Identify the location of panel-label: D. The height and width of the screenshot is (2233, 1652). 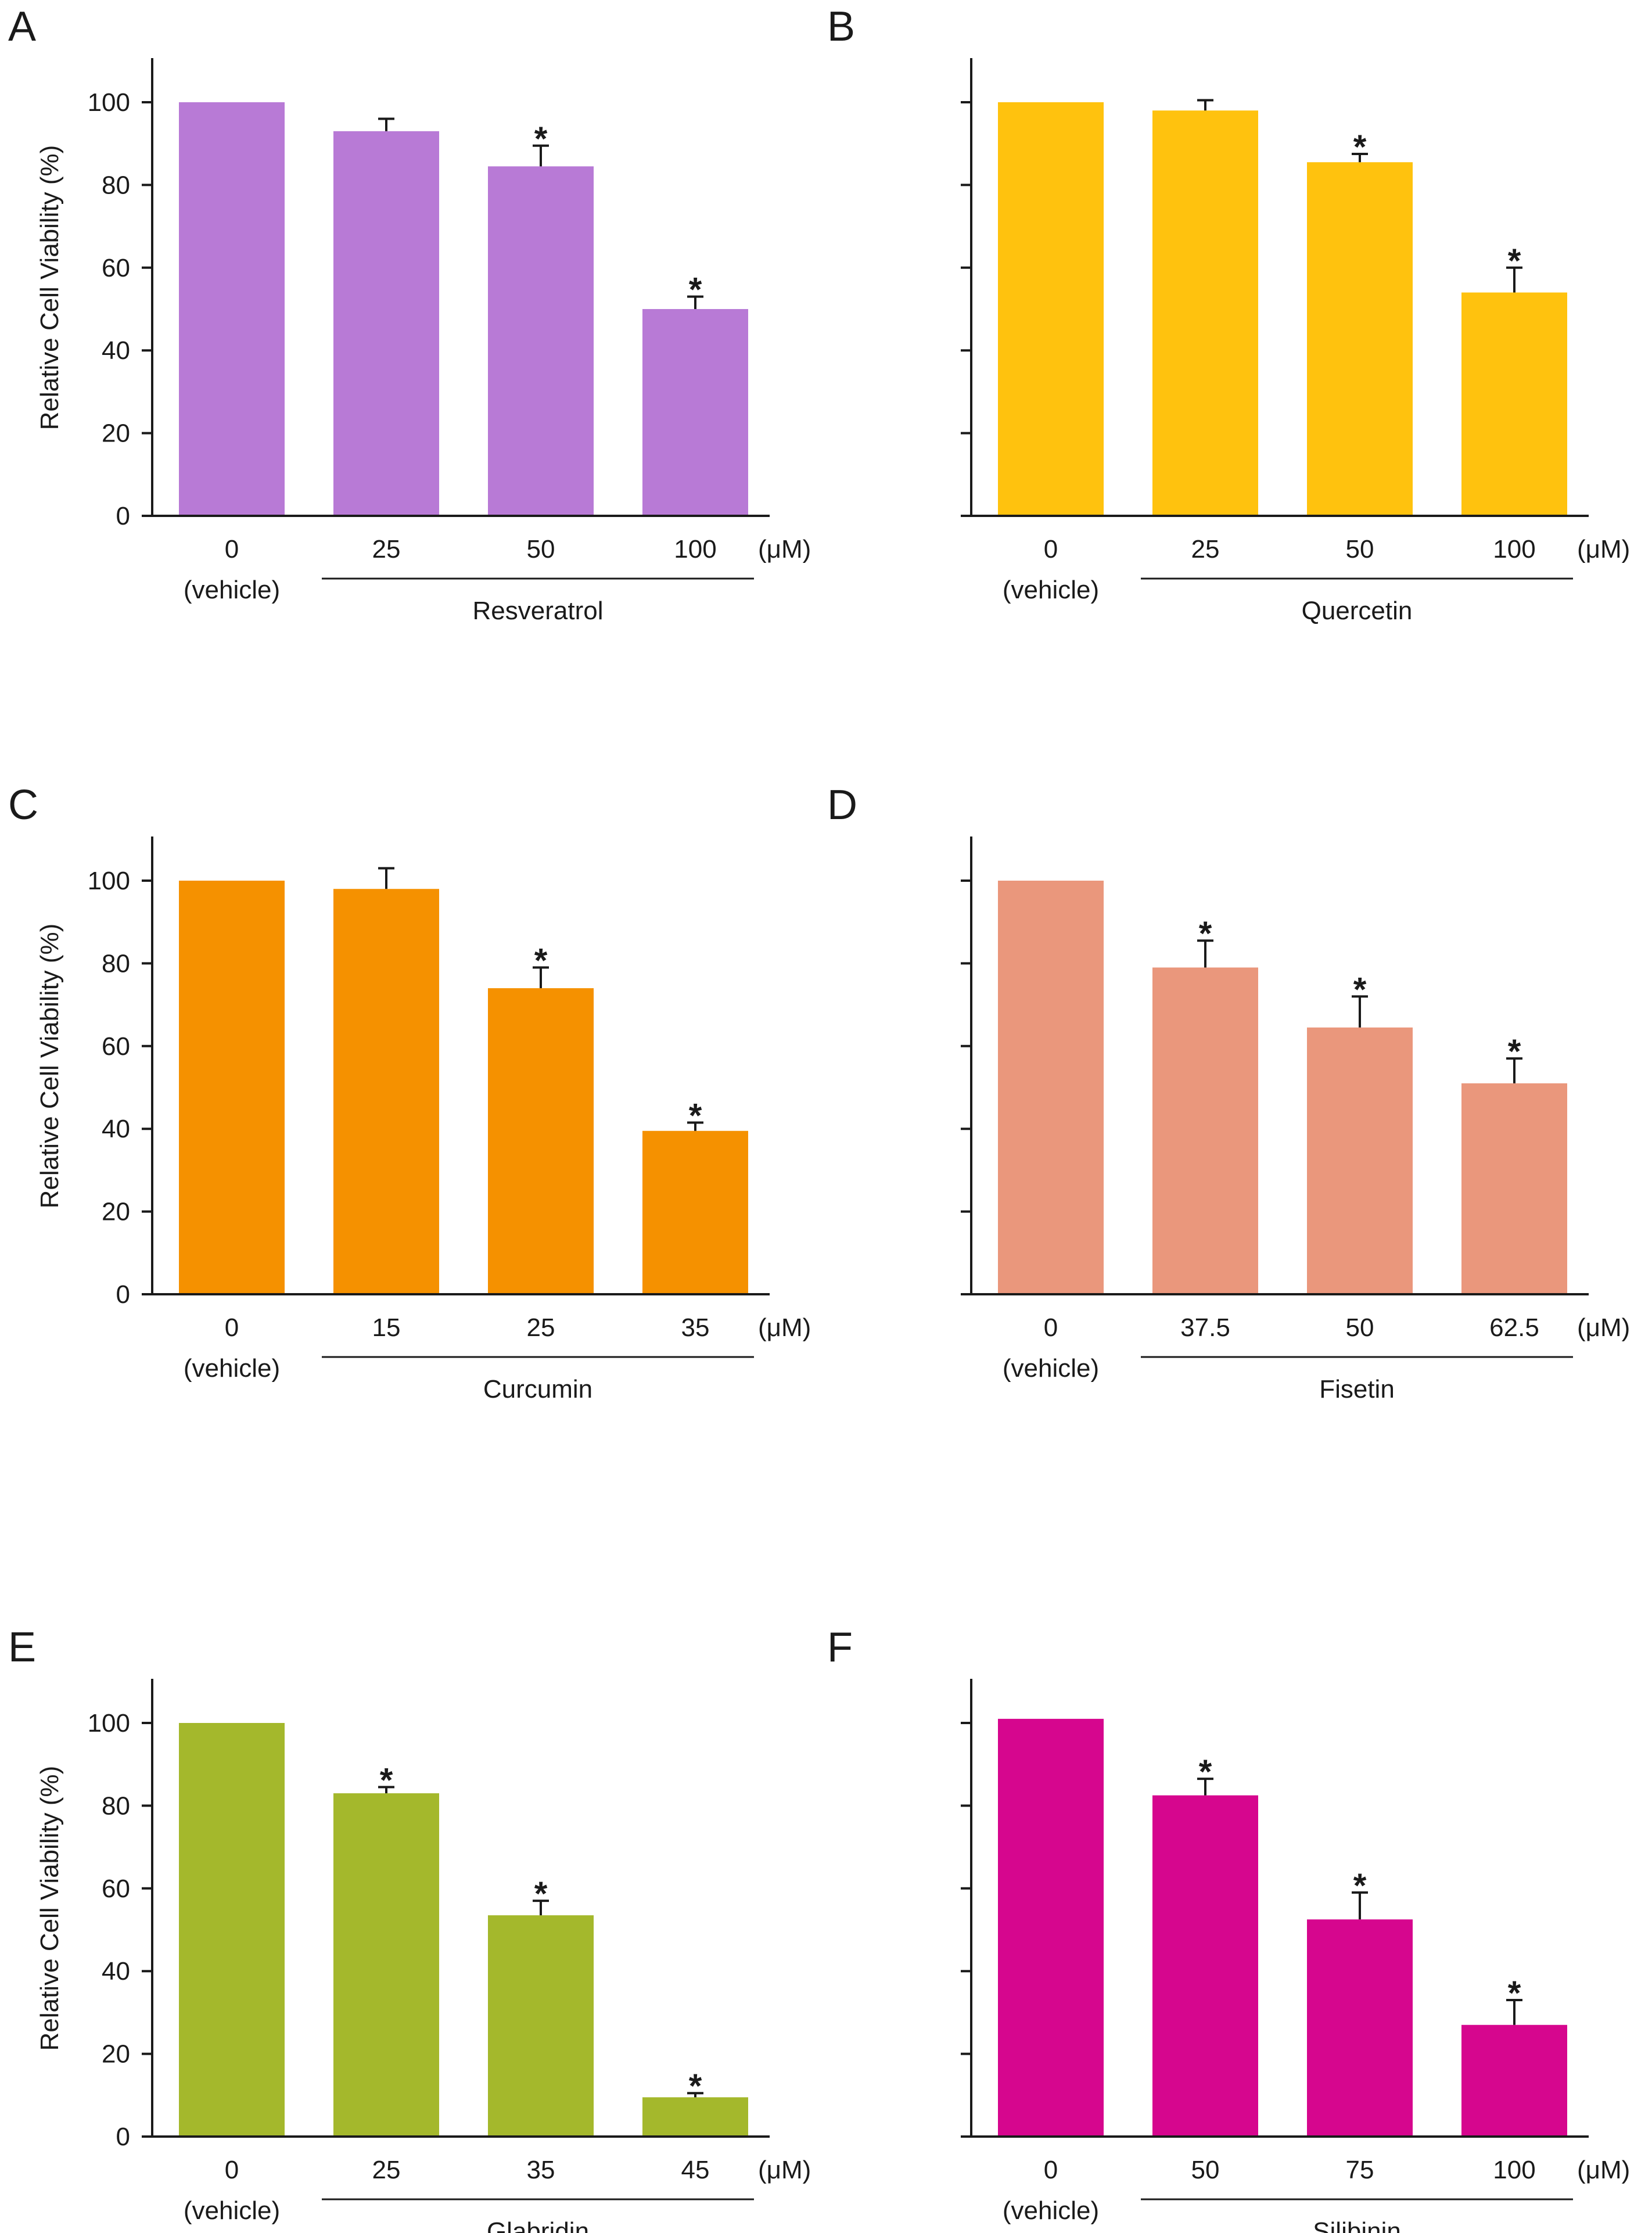
(842, 805).